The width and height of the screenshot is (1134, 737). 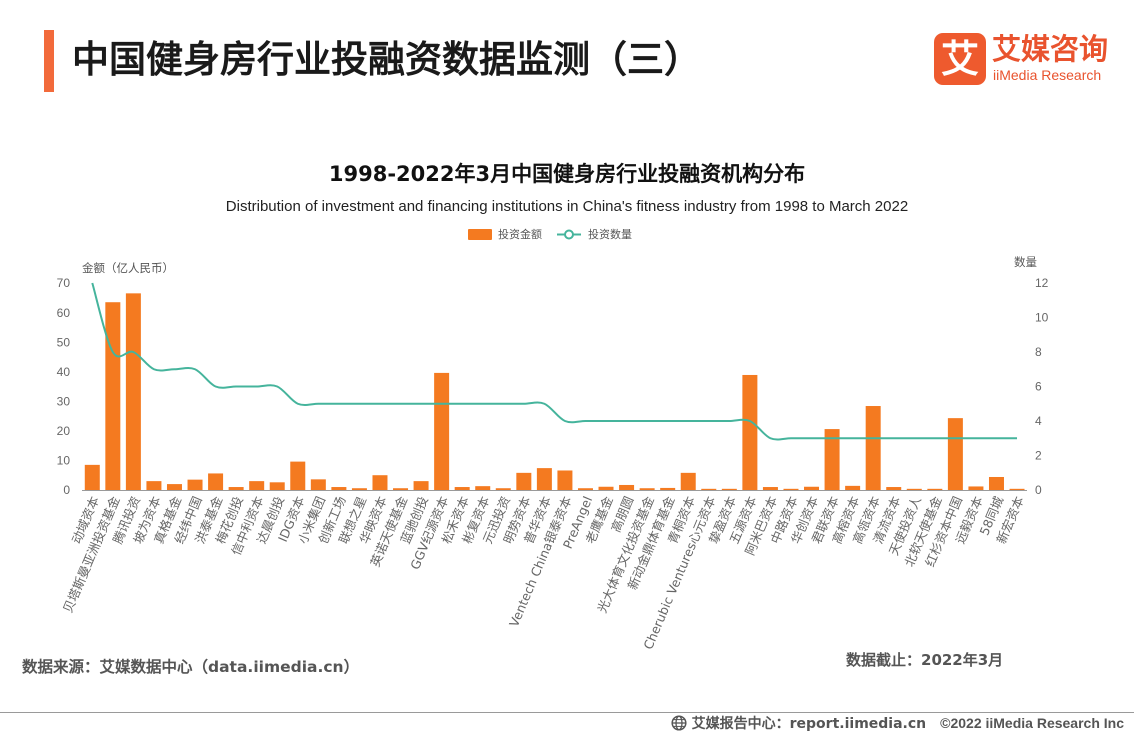 What do you see at coordinates (925, 660) in the screenshot?
I see `data-cutoff-note: 数据截止：2022年3月` at bounding box center [925, 660].